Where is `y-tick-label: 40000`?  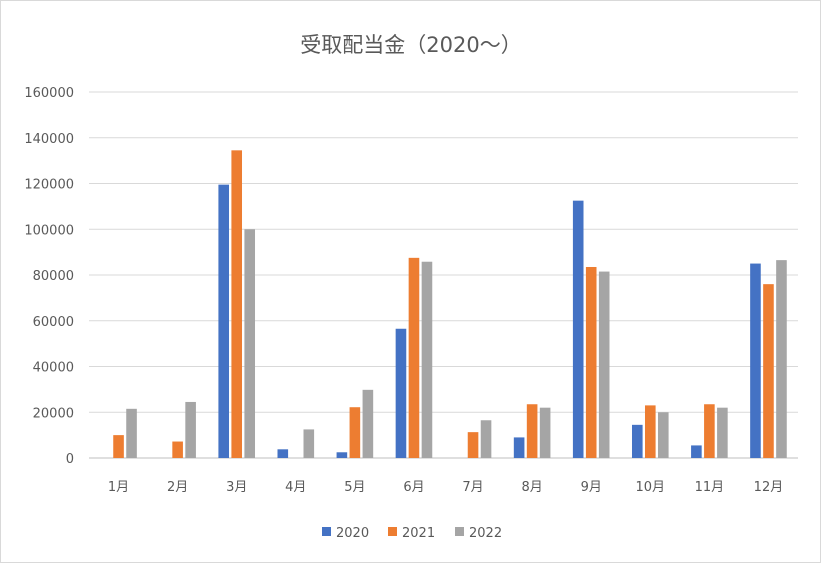
y-tick-label: 40000 is located at coordinates (53, 368).